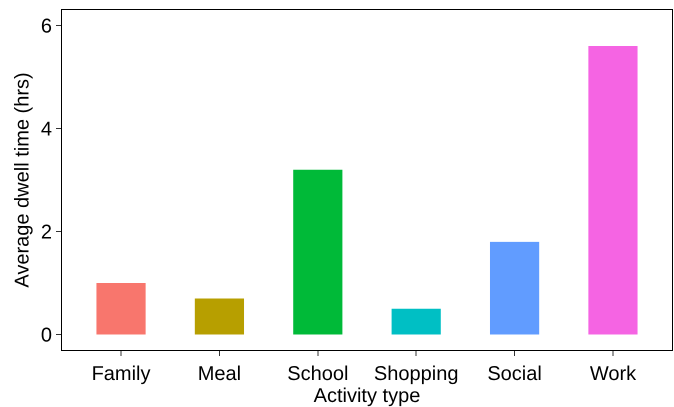 This screenshot has width=674, height=407. I want to click on x-tick-label: School, so click(317, 374).